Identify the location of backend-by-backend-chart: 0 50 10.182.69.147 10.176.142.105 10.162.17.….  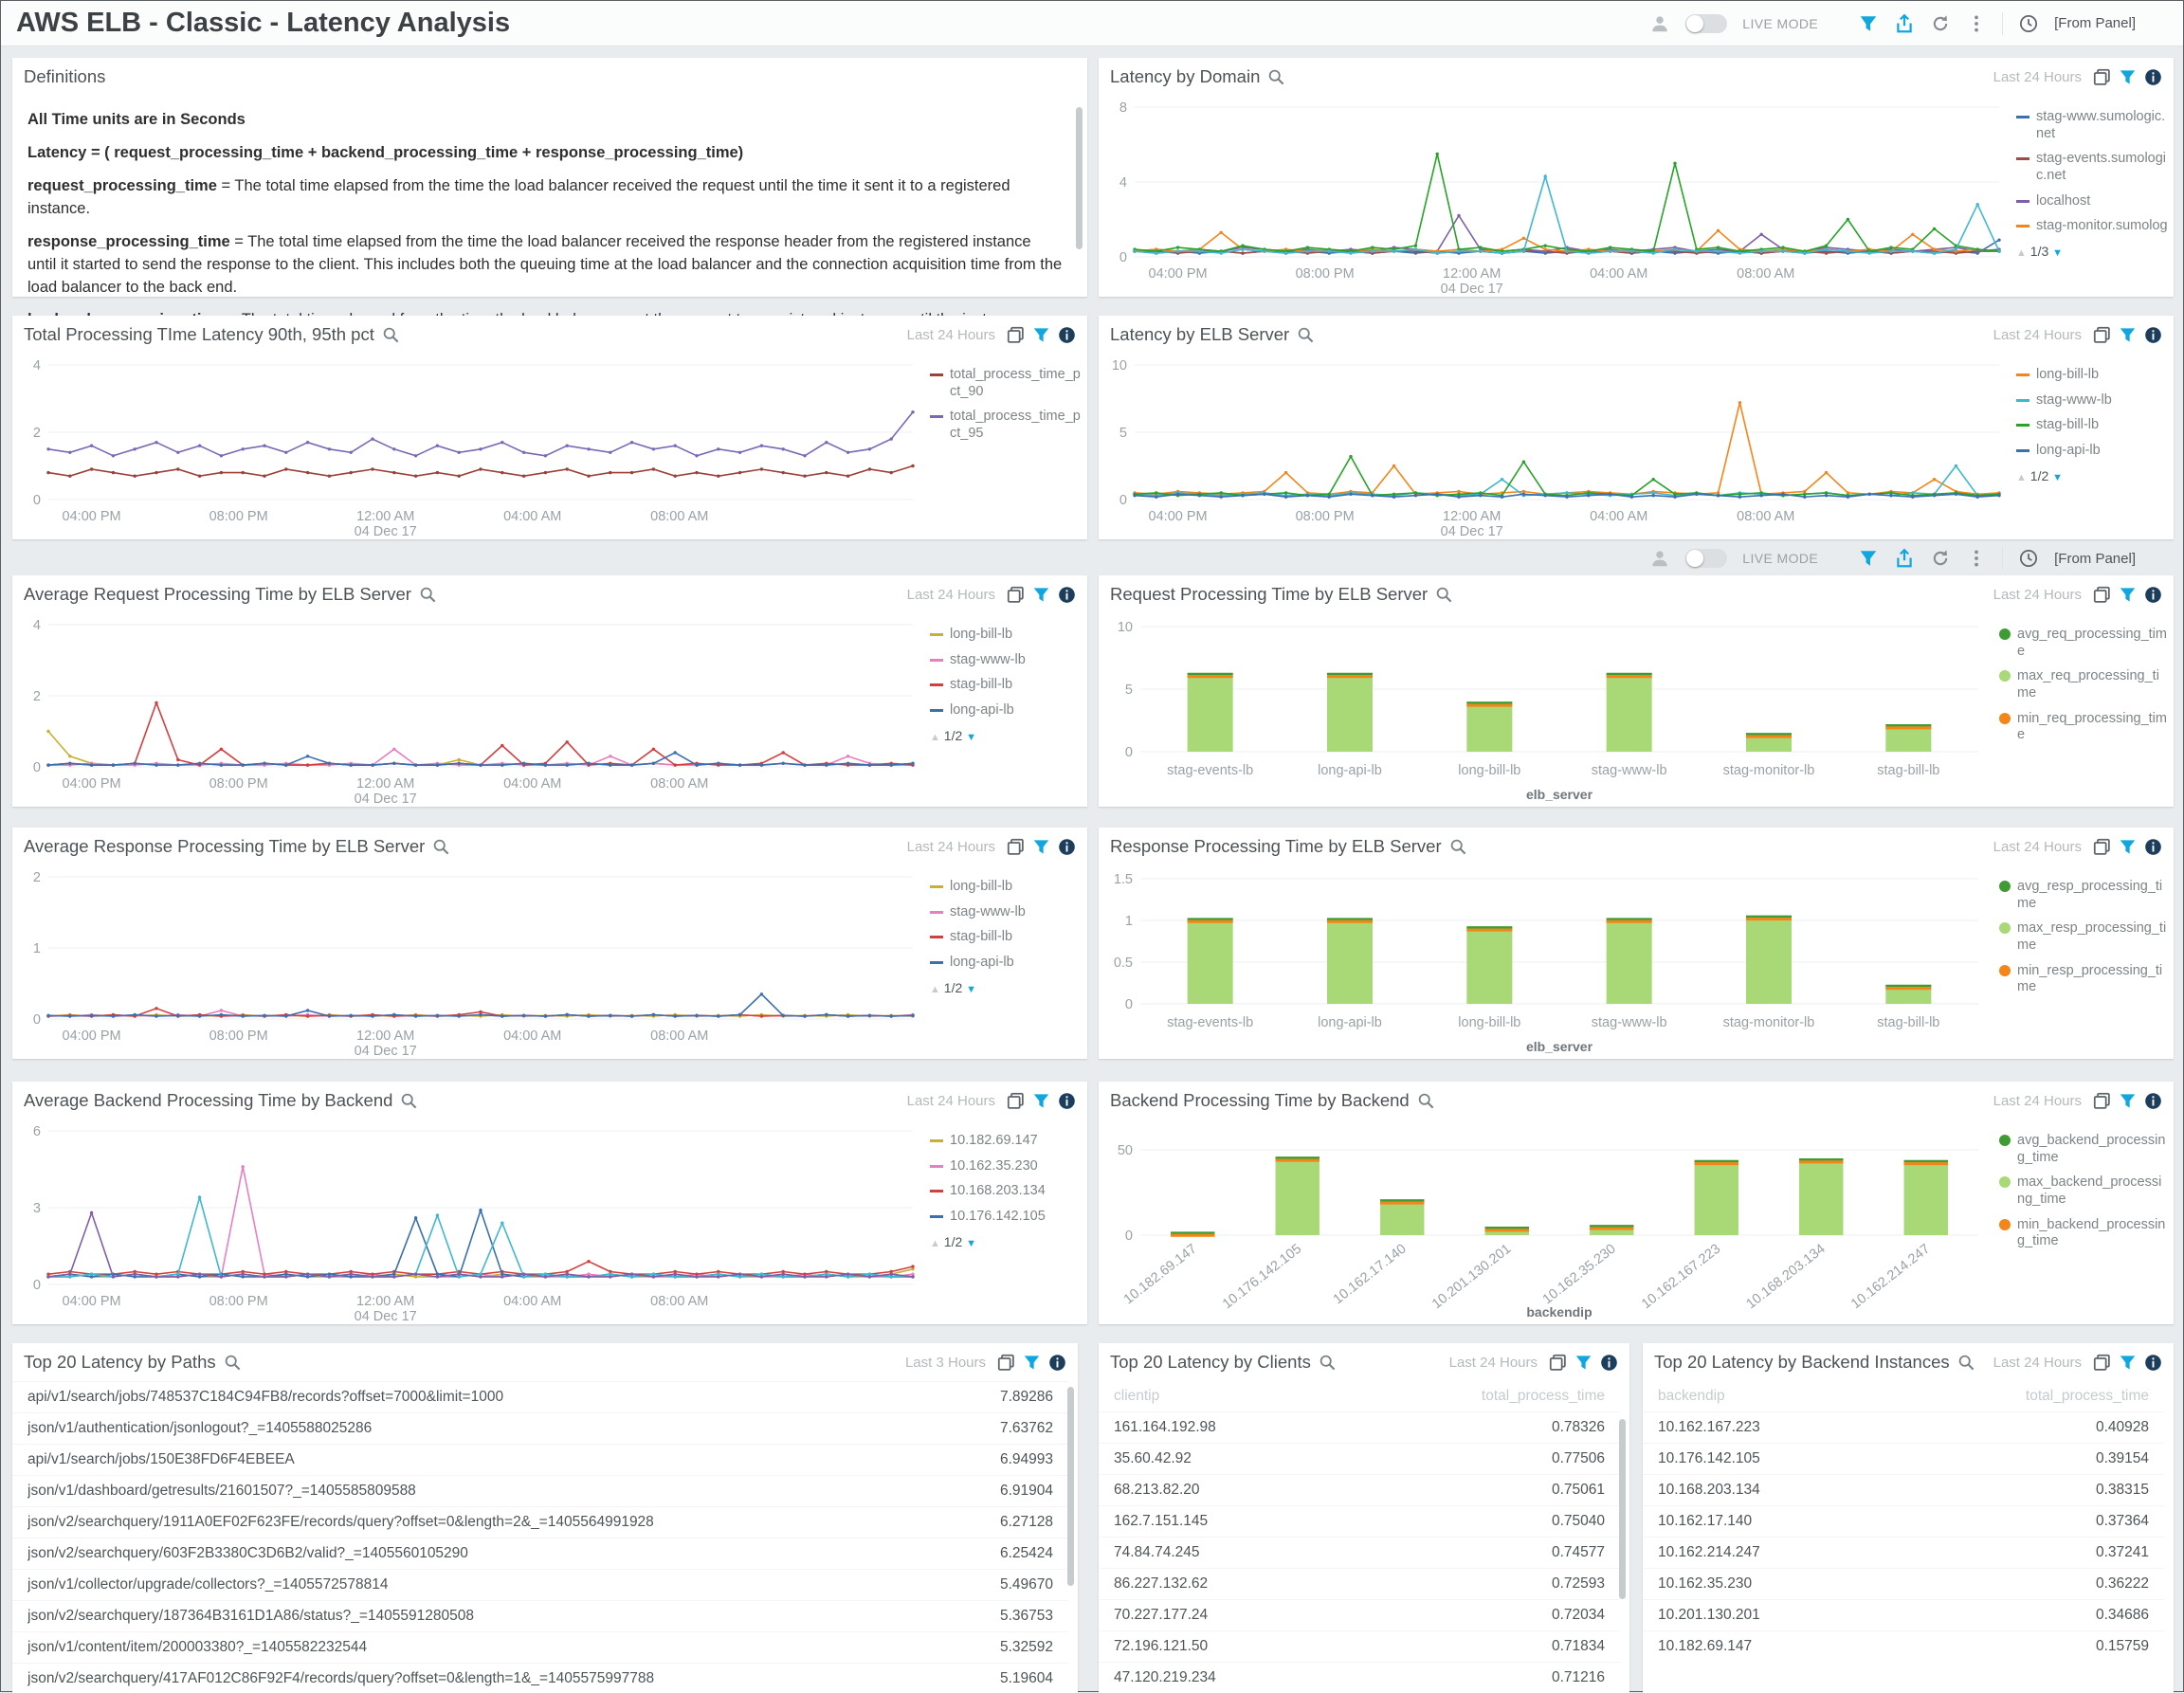
(1636, 1222).